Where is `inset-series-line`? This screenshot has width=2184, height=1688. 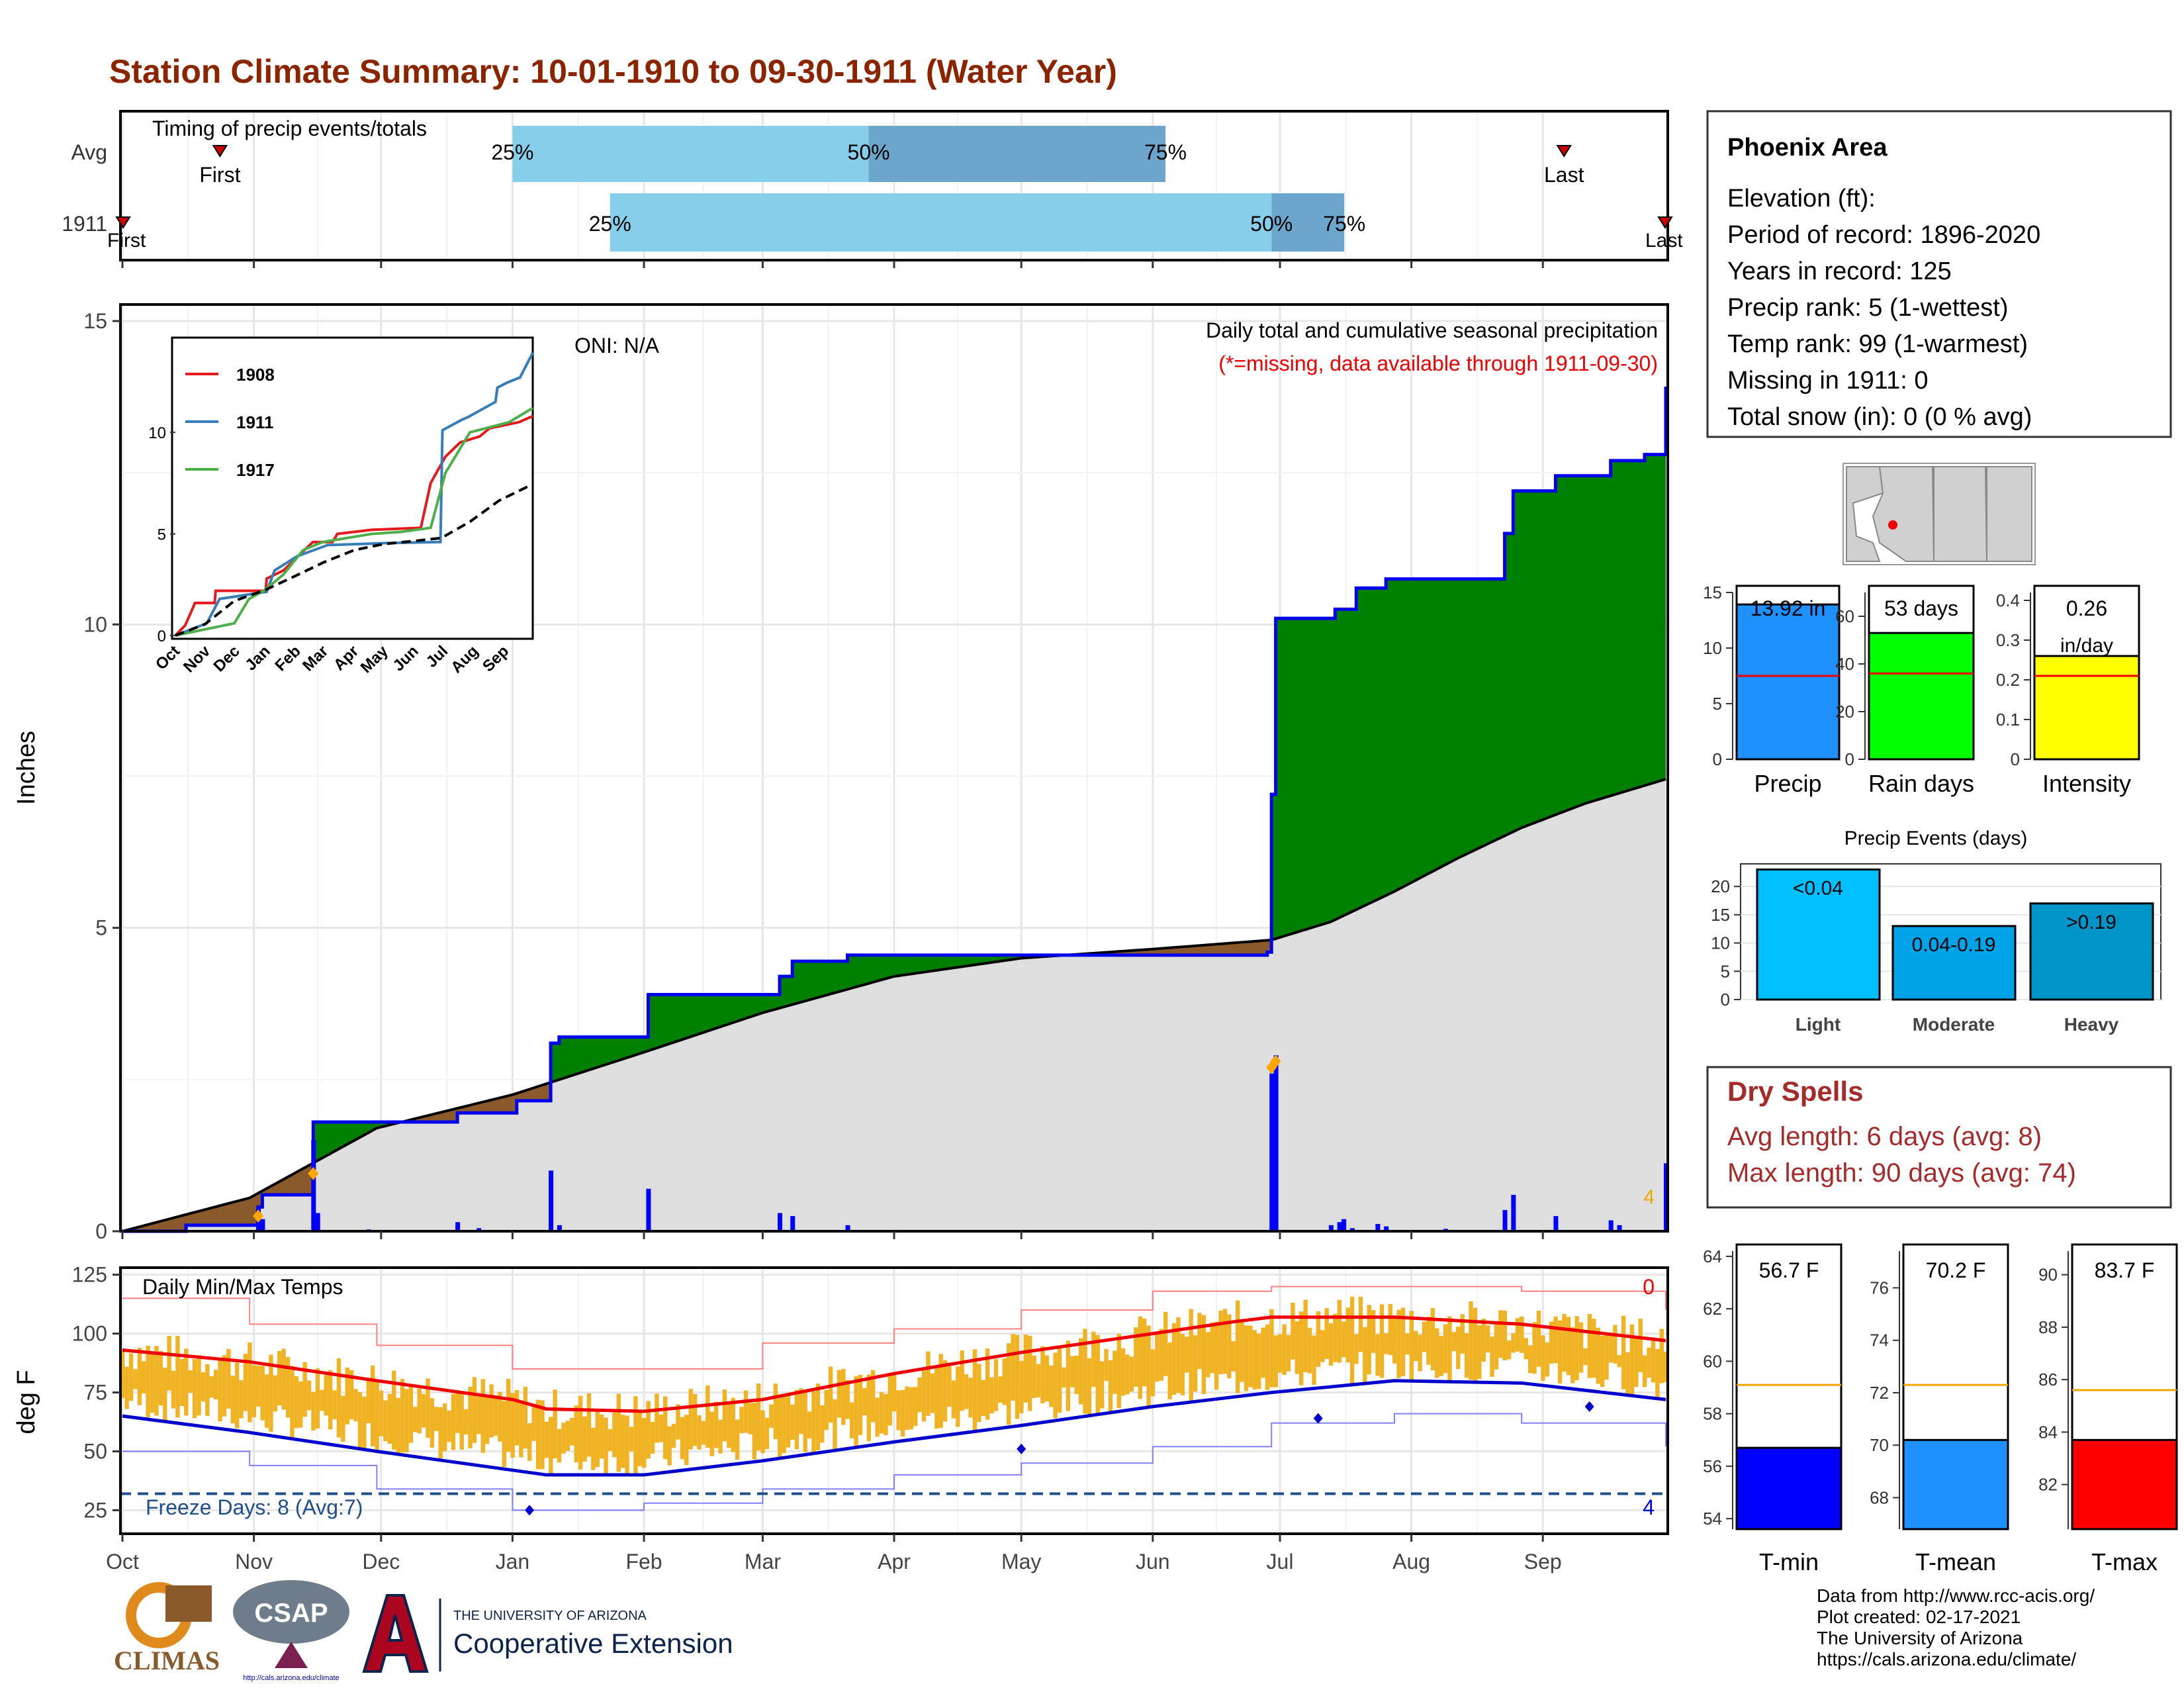 inset-series-line is located at coordinates (354, 560).